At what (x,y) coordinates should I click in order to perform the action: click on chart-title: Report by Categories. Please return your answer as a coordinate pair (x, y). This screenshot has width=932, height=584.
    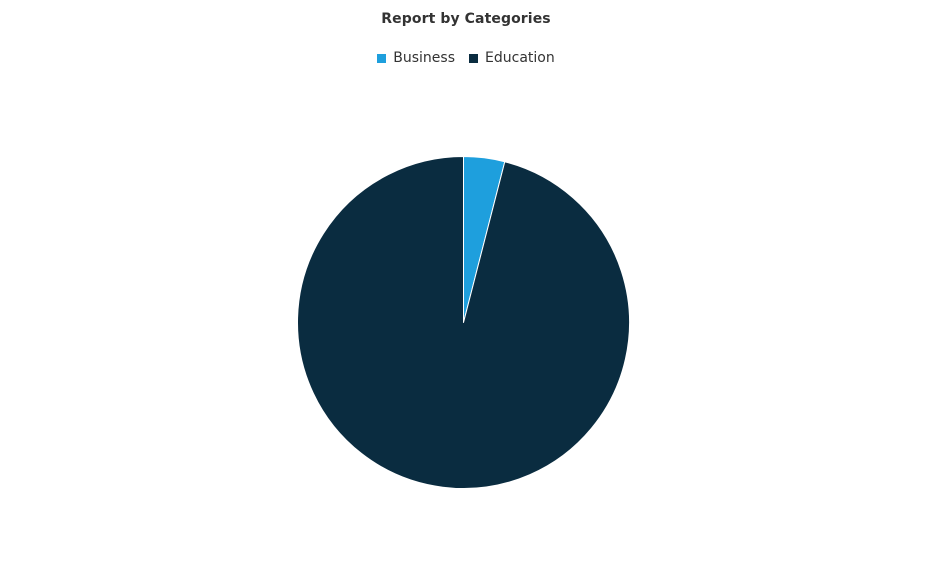
    Looking at the image, I should click on (466, 19).